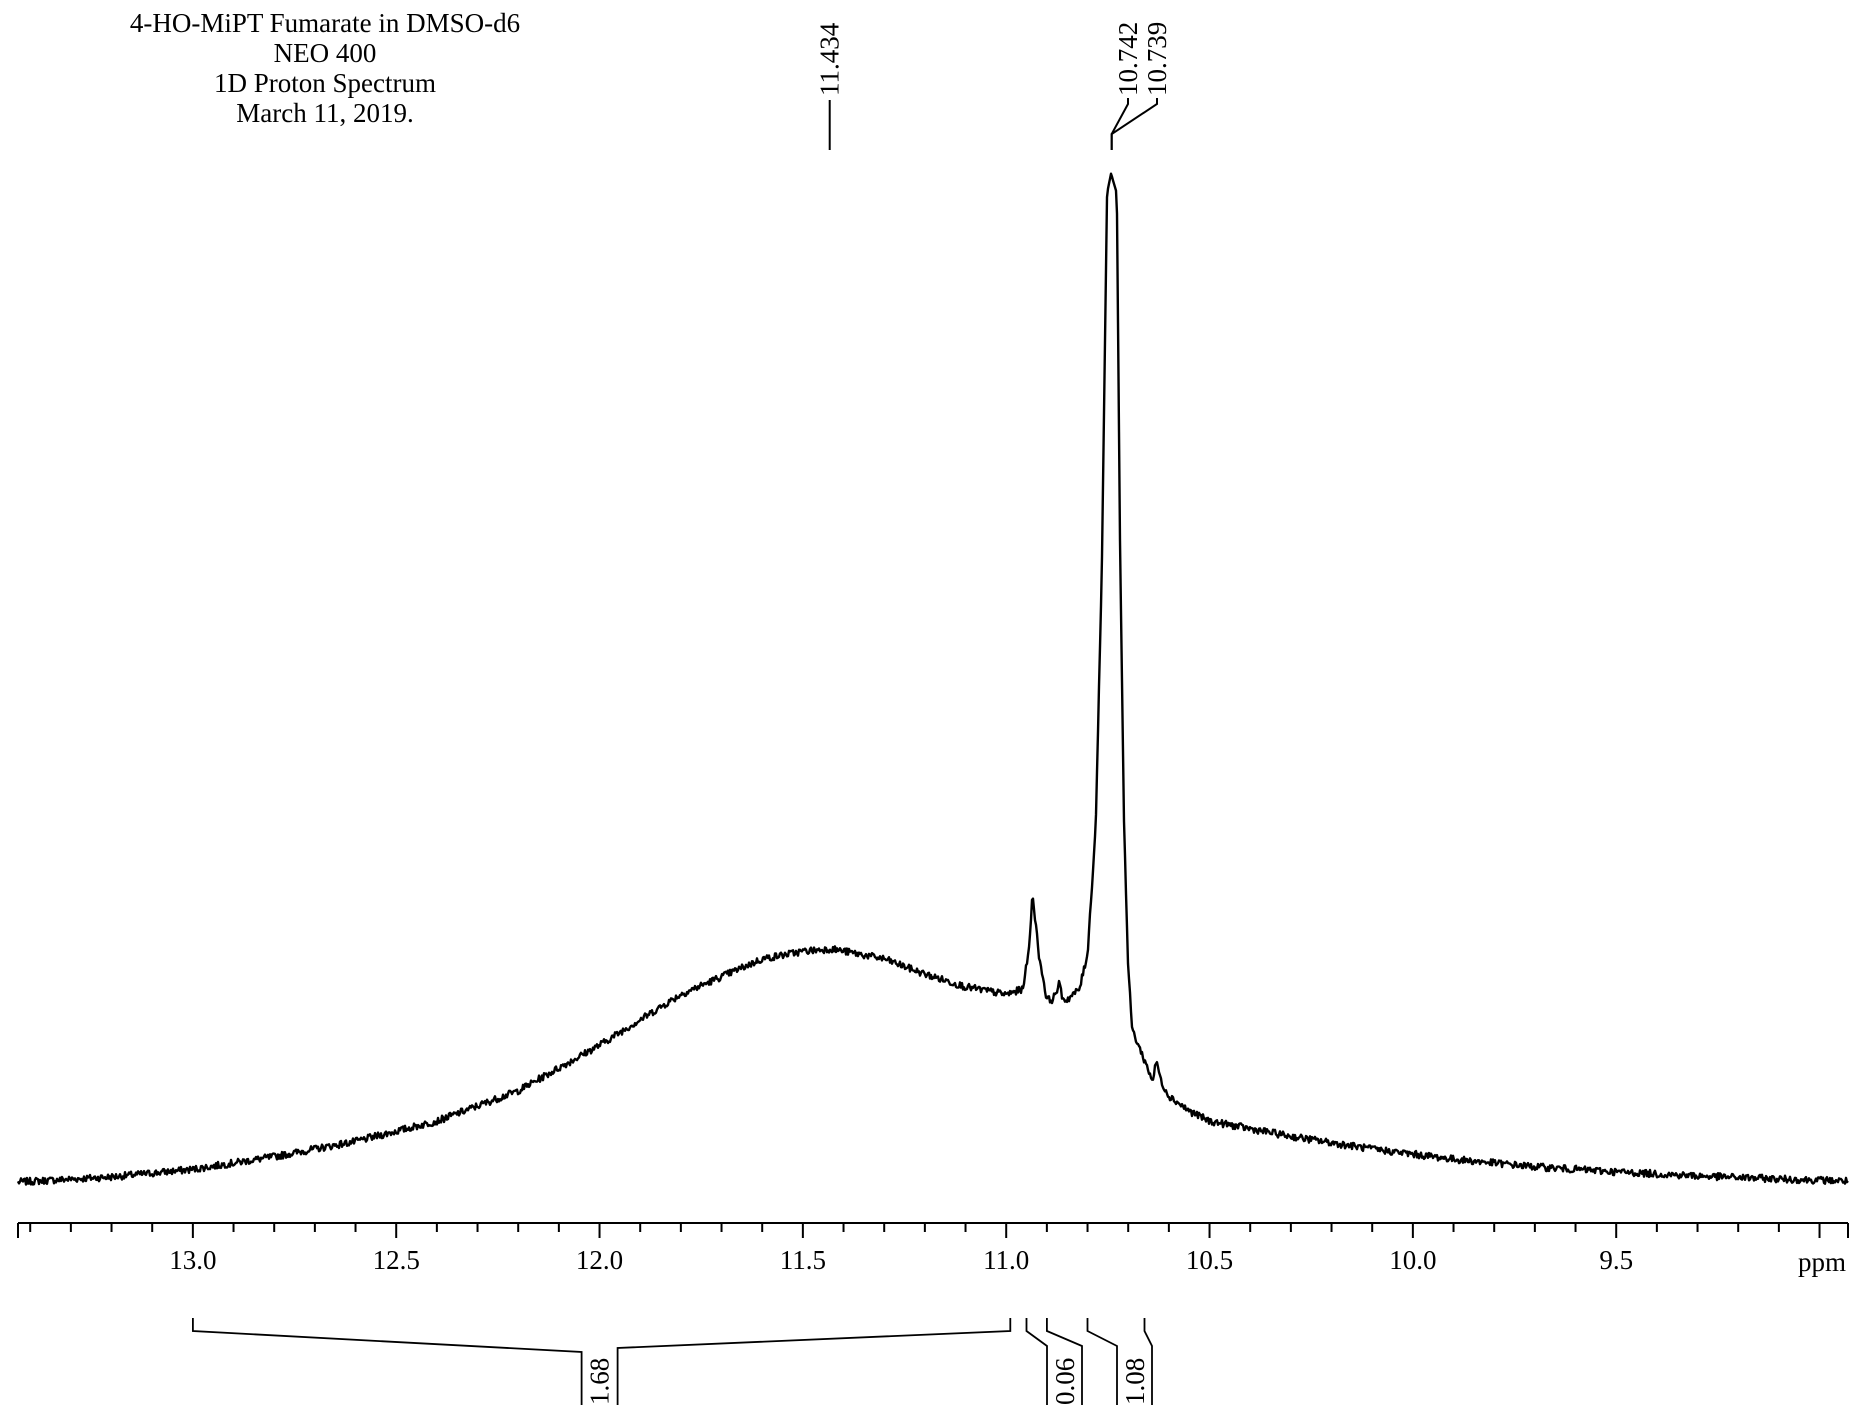  Describe the element at coordinates (803, 1260) in the screenshot. I see `x-tick-label: 11.5` at that location.